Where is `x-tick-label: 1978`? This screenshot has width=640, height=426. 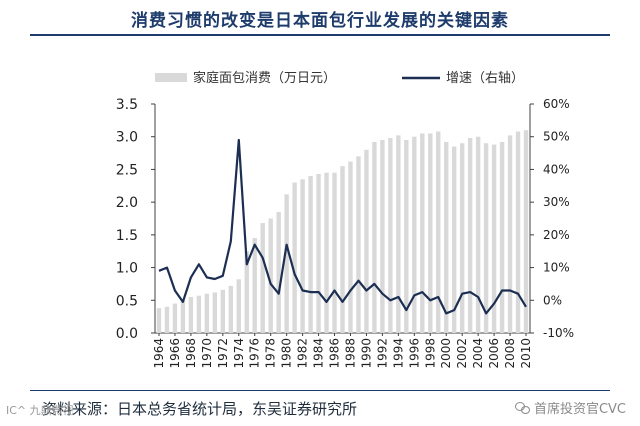
x-tick-label: 1978 is located at coordinates (271, 353).